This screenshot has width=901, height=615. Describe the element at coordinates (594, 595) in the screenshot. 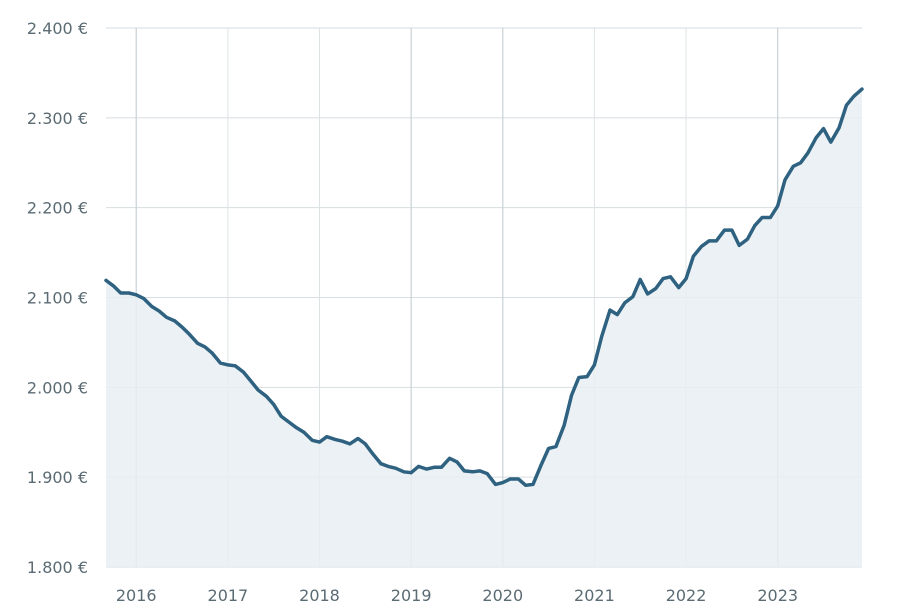

I see `x-tick-label: 2021` at that location.